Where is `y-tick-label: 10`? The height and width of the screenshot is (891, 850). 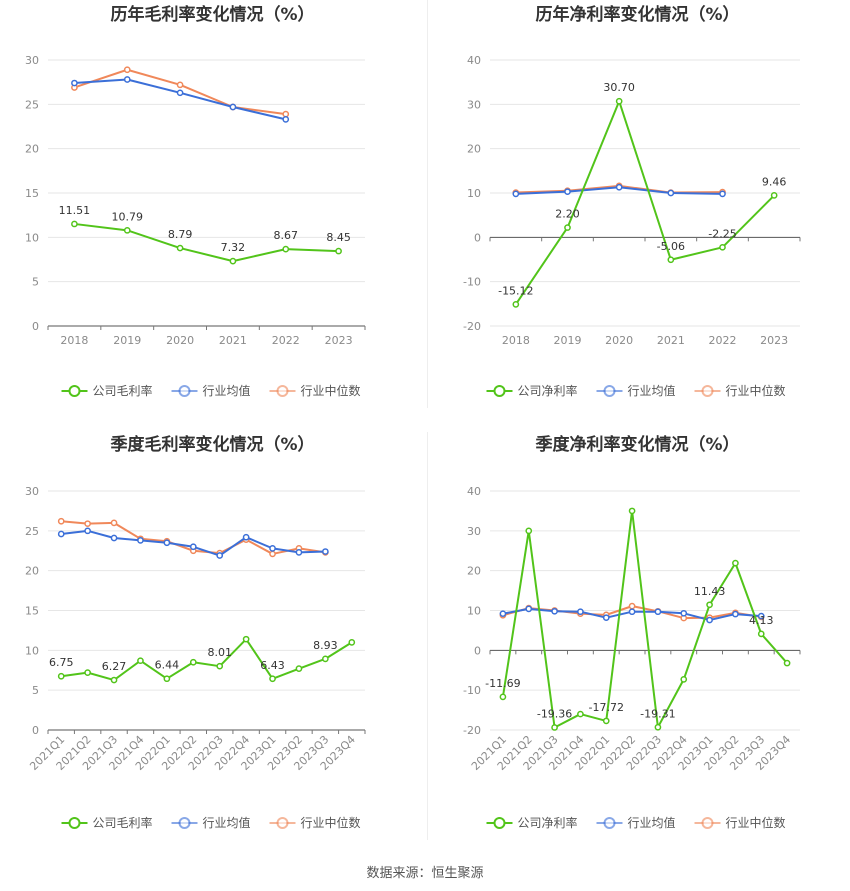
y-tick-label: 10 is located at coordinates (32, 650).